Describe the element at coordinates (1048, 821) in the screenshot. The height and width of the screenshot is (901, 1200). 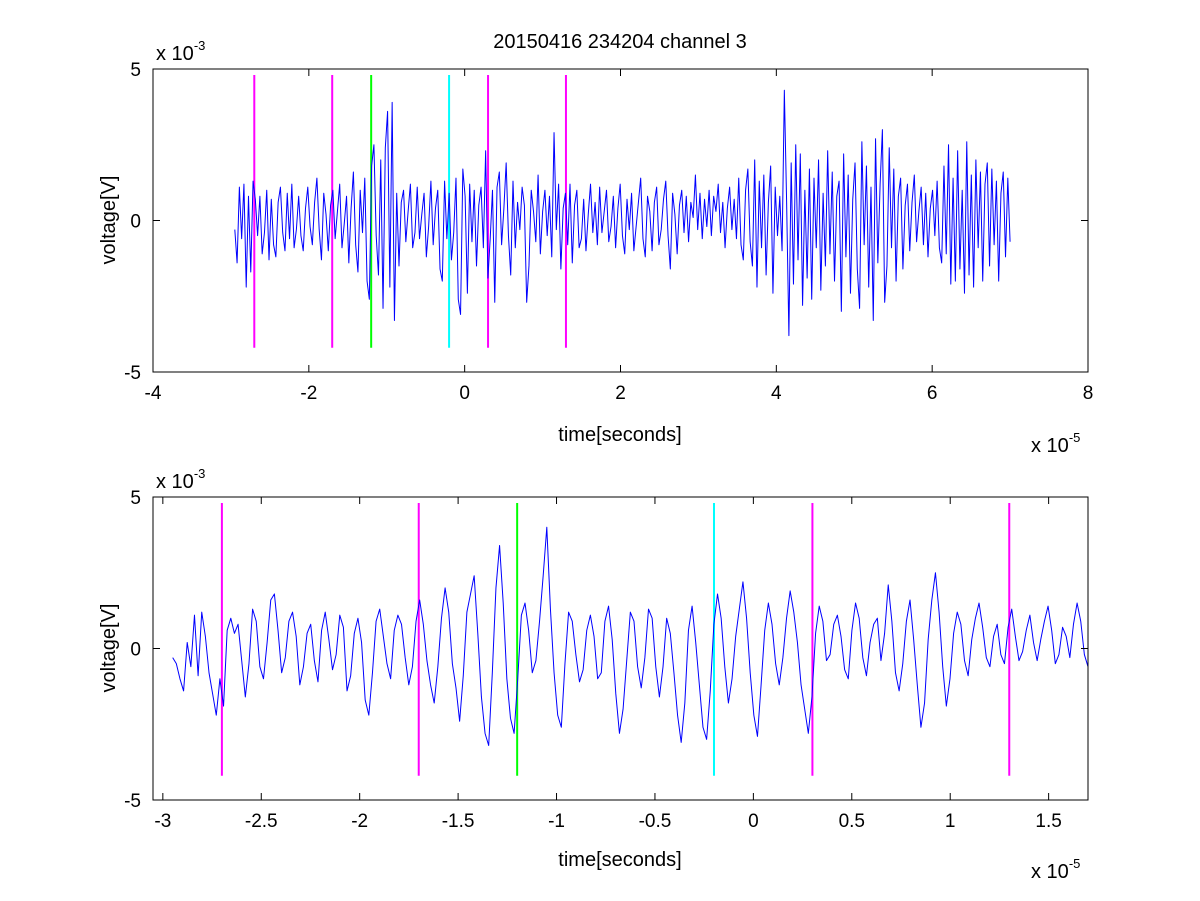
I see `bottom-x-tick-label: 1.5` at that location.